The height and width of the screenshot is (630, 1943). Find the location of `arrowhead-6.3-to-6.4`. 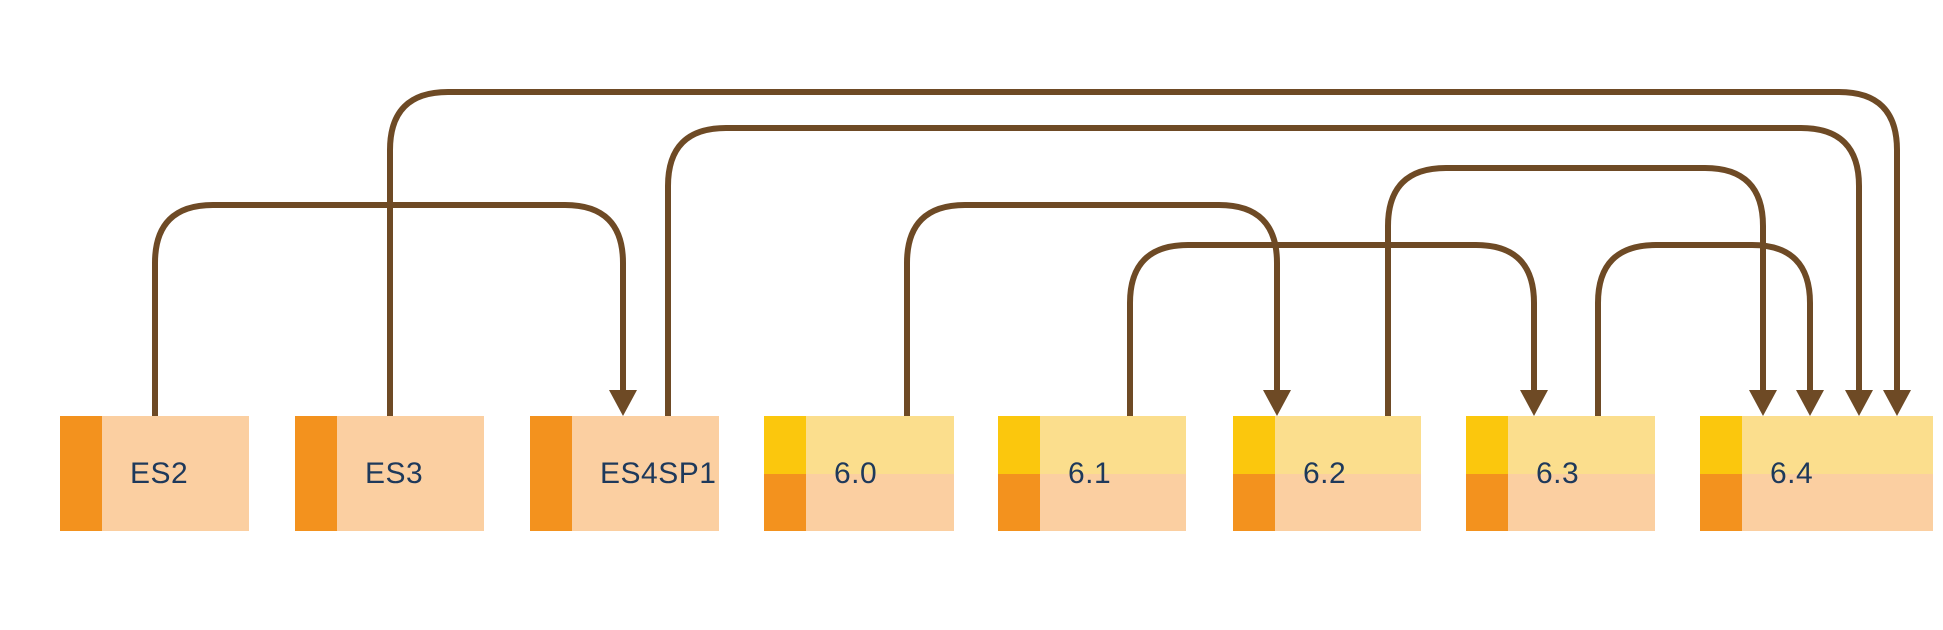

arrowhead-6.3-to-6.4 is located at coordinates (1810, 403).